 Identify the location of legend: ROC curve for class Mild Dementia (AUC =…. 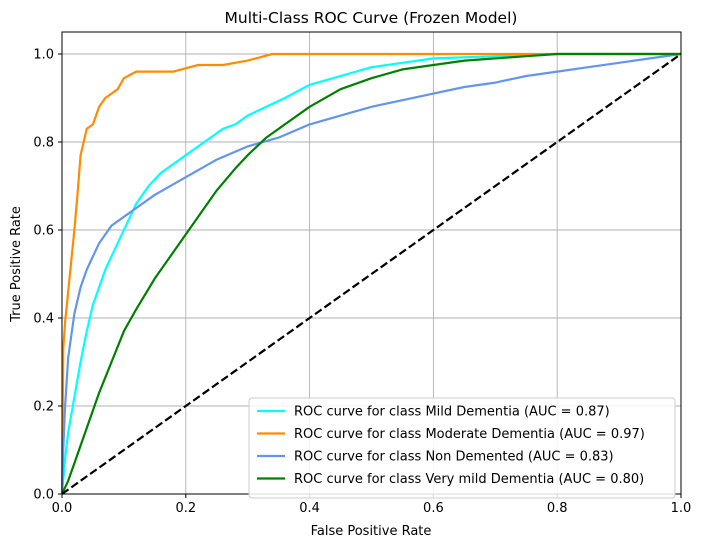
(462, 448).